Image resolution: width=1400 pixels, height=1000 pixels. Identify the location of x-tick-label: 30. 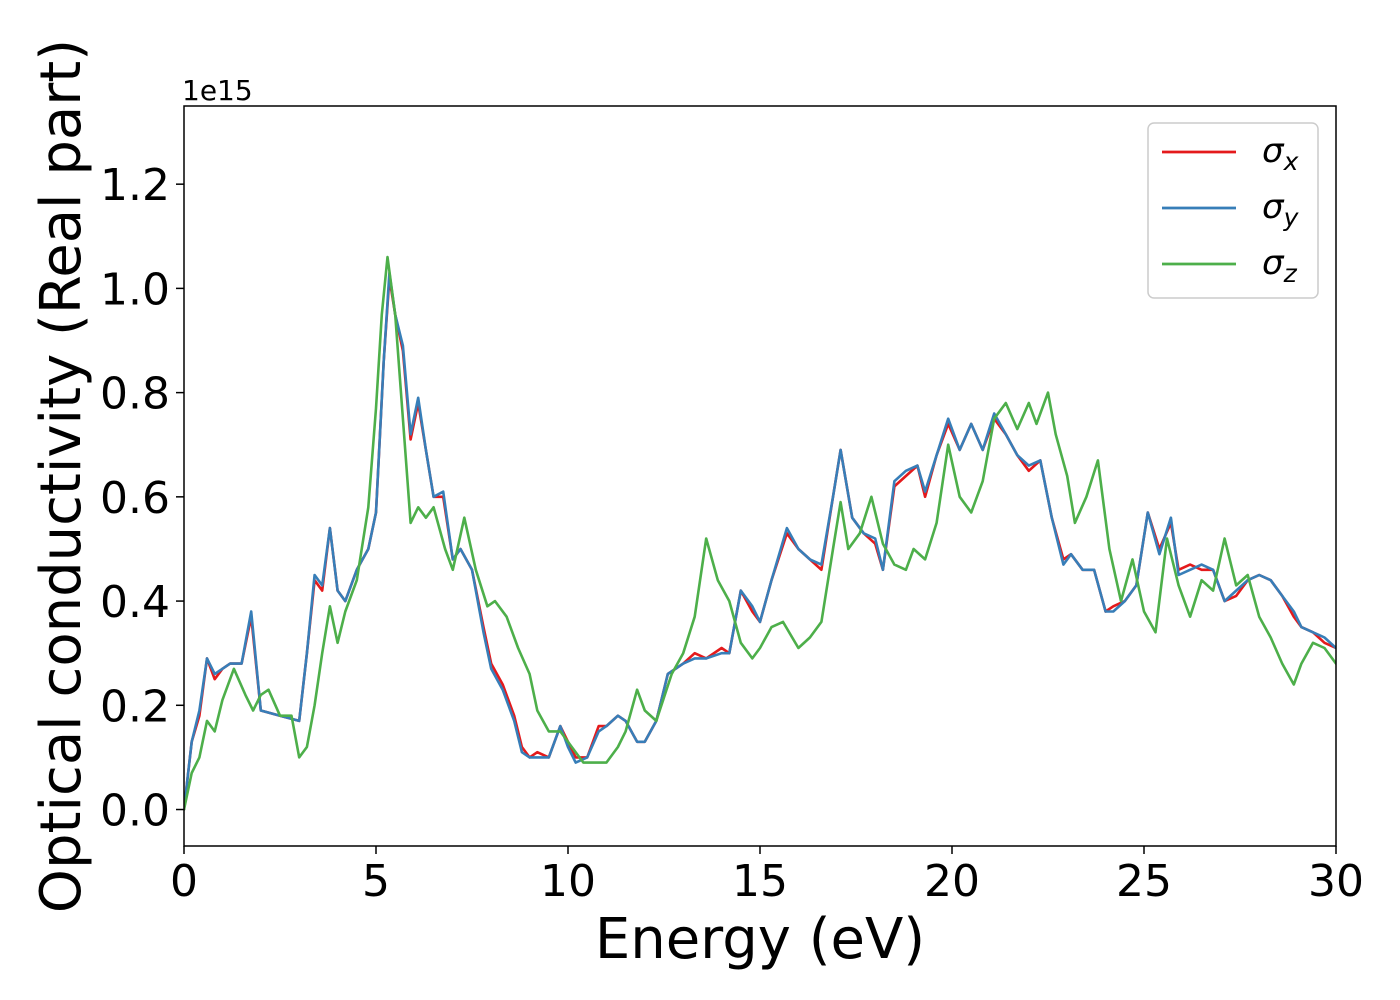
(1336, 881).